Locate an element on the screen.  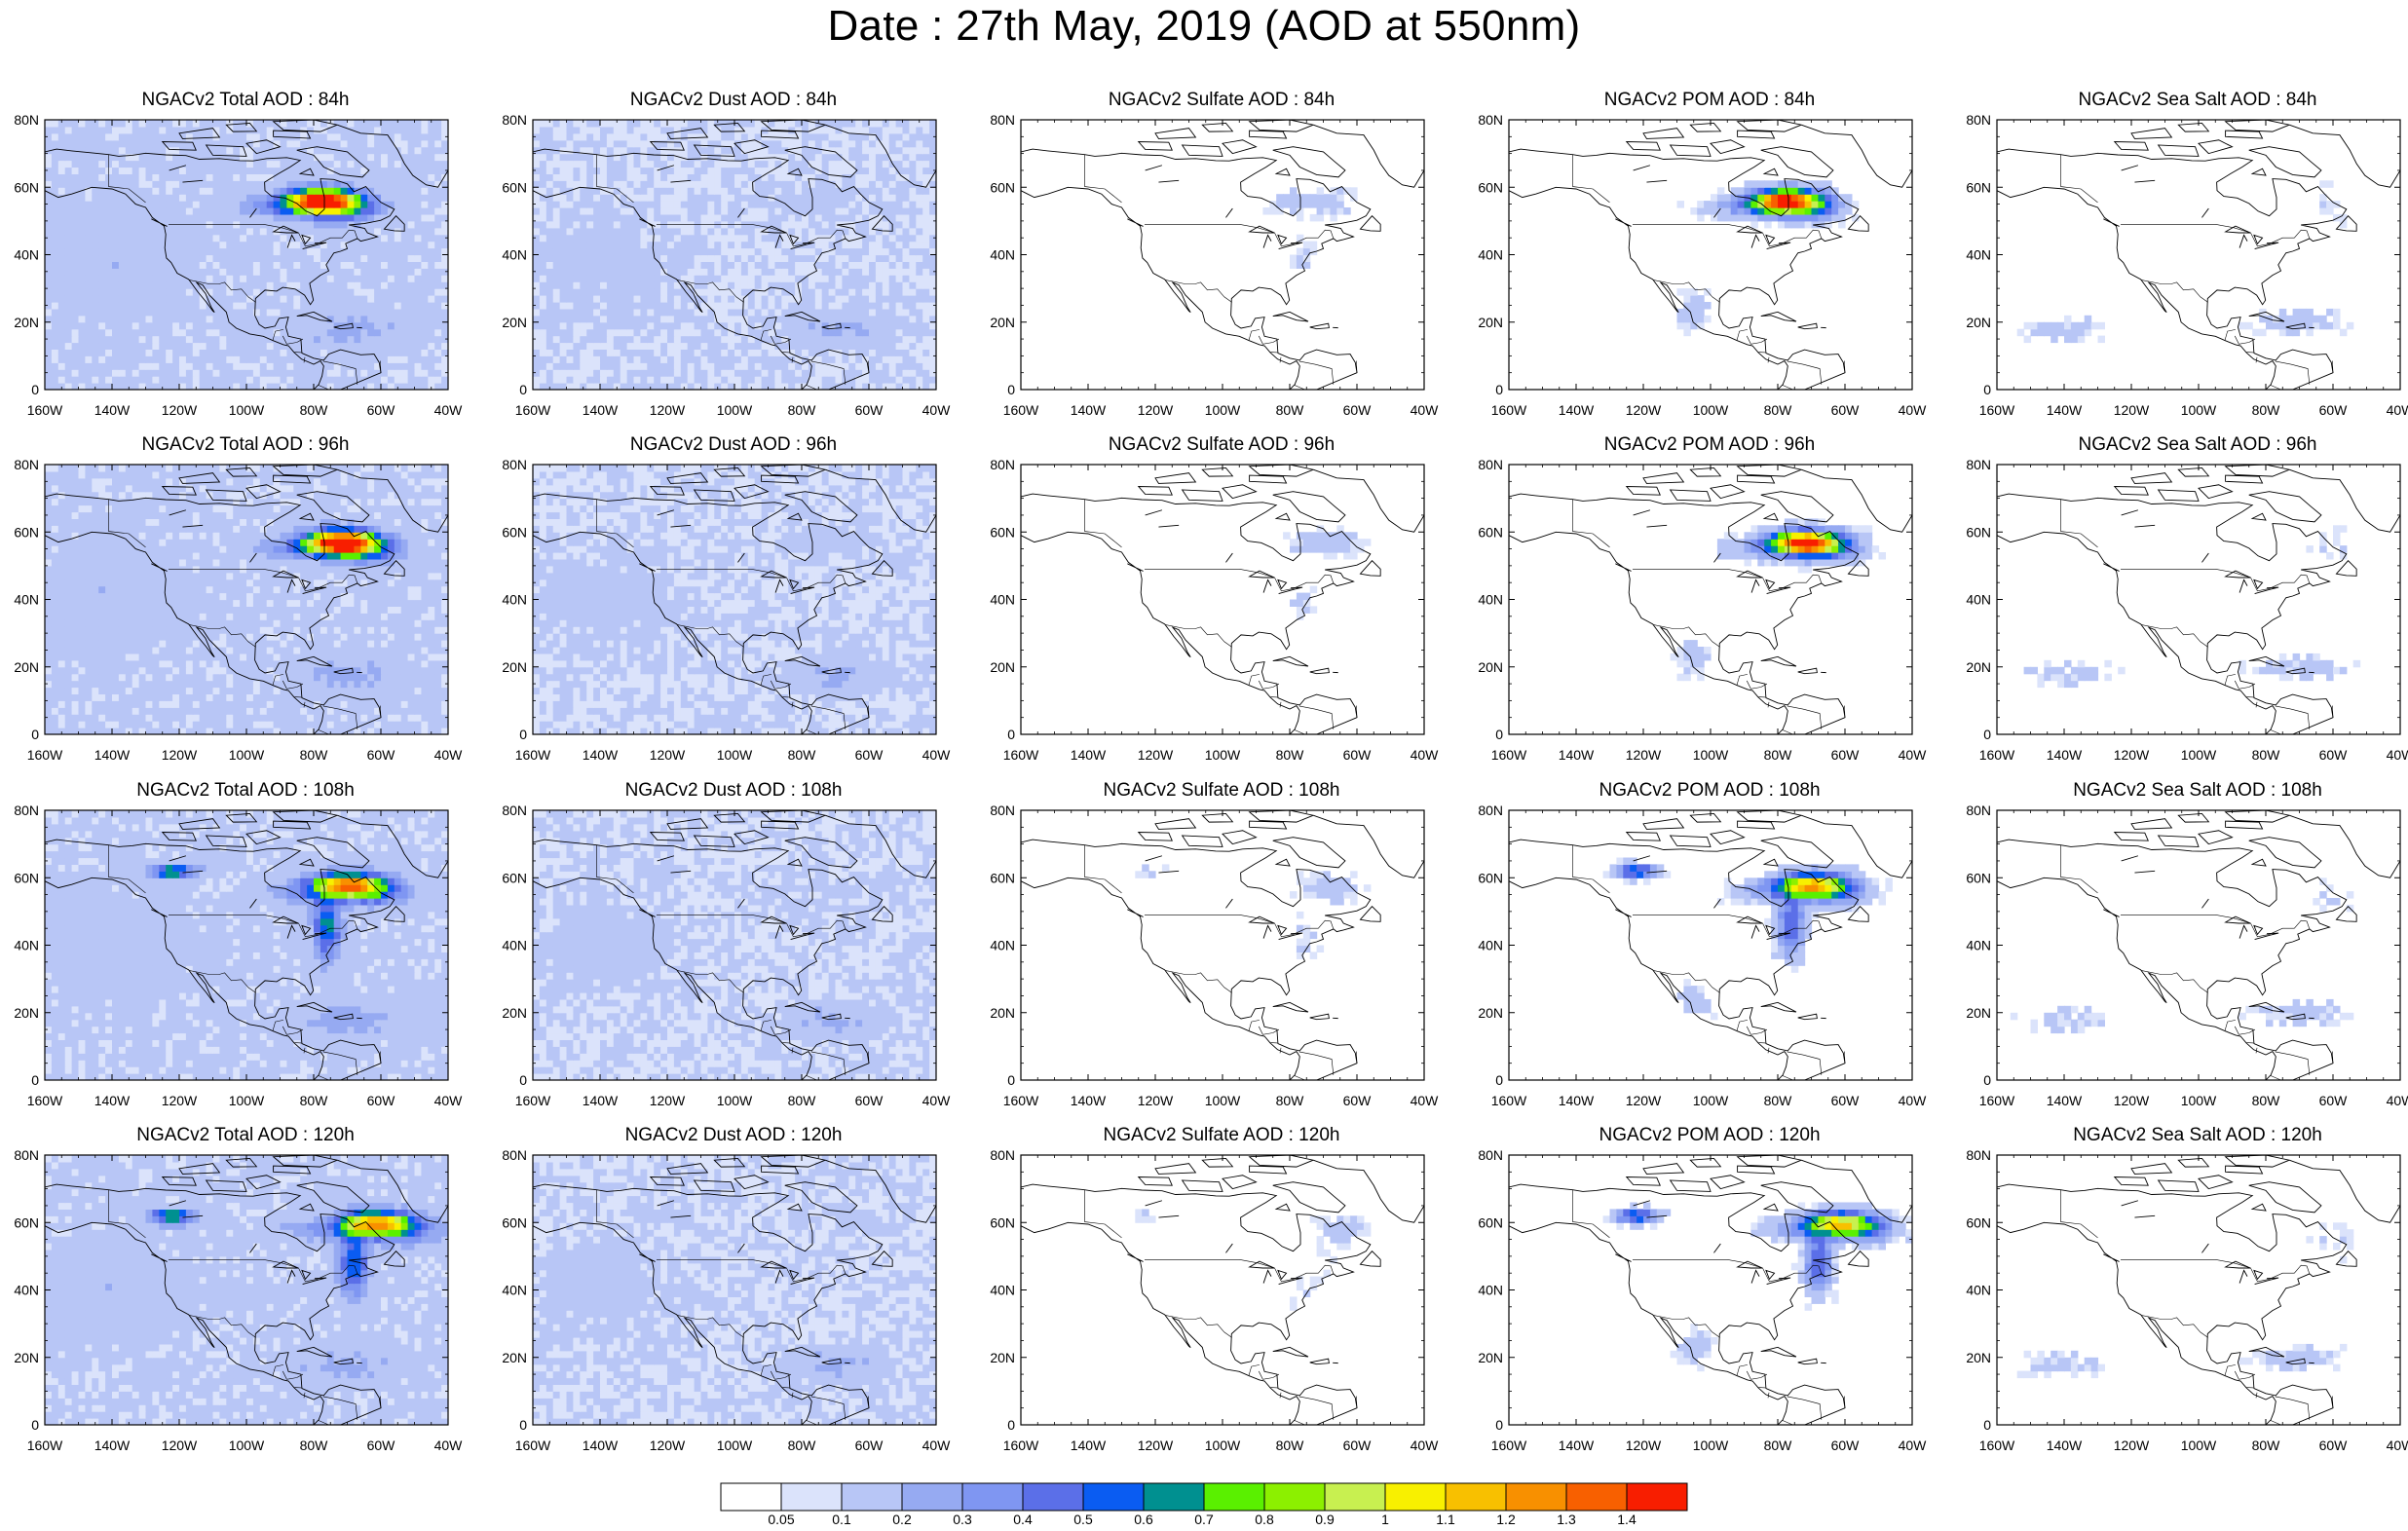
panel-title: NGACv2 POM AOD : 96h is located at coordinates (1709, 445).